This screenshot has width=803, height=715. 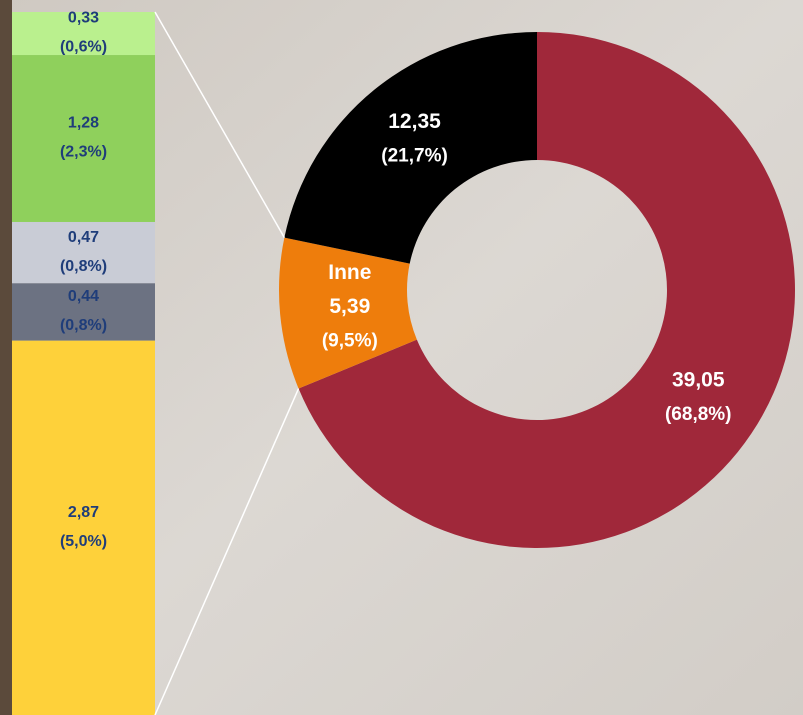 I want to click on data-label: 0,44, so click(x=83, y=296).